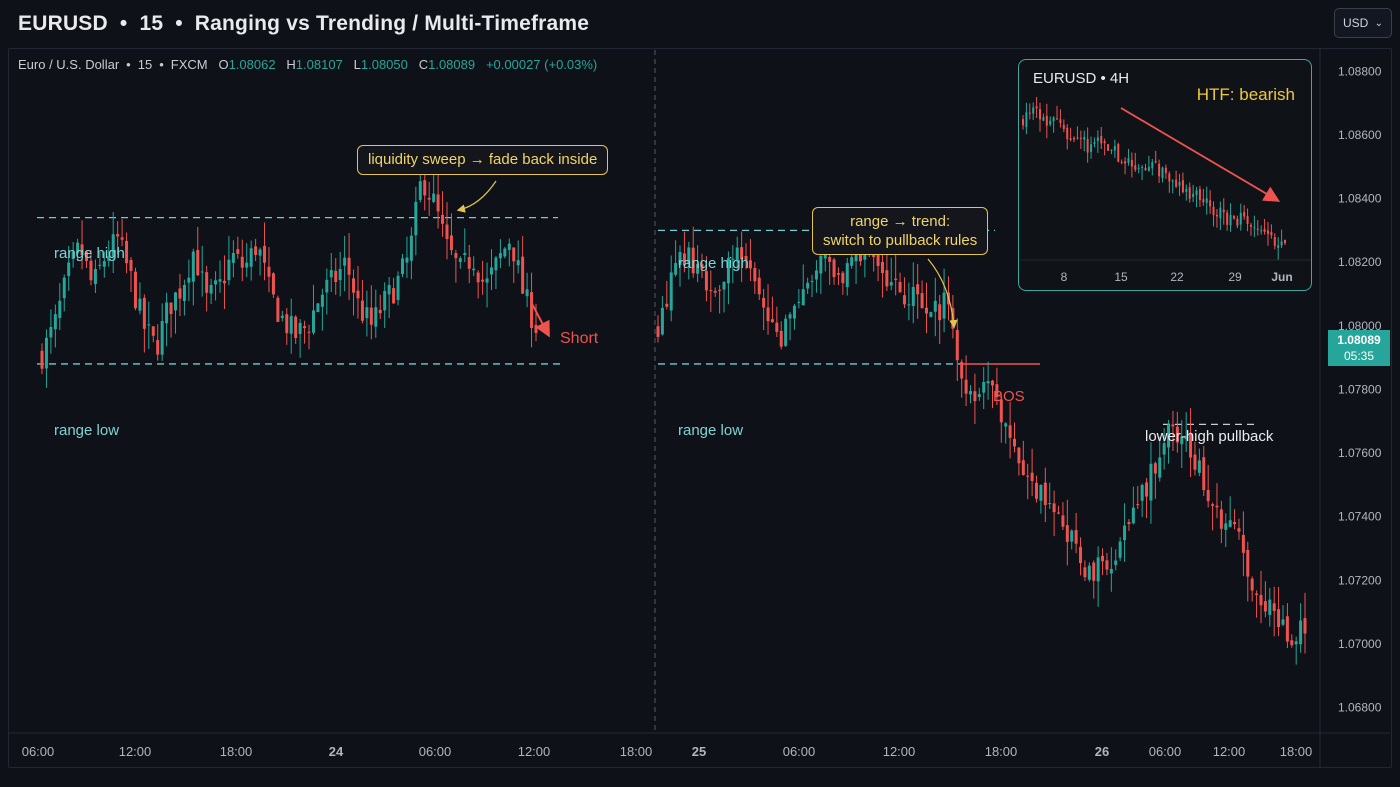 The height and width of the screenshot is (787, 1400). What do you see at coordinates (1121, 277) in the screenshot?
I see `inset-time-tick-label: 15` at bounding box center [1121, 277].